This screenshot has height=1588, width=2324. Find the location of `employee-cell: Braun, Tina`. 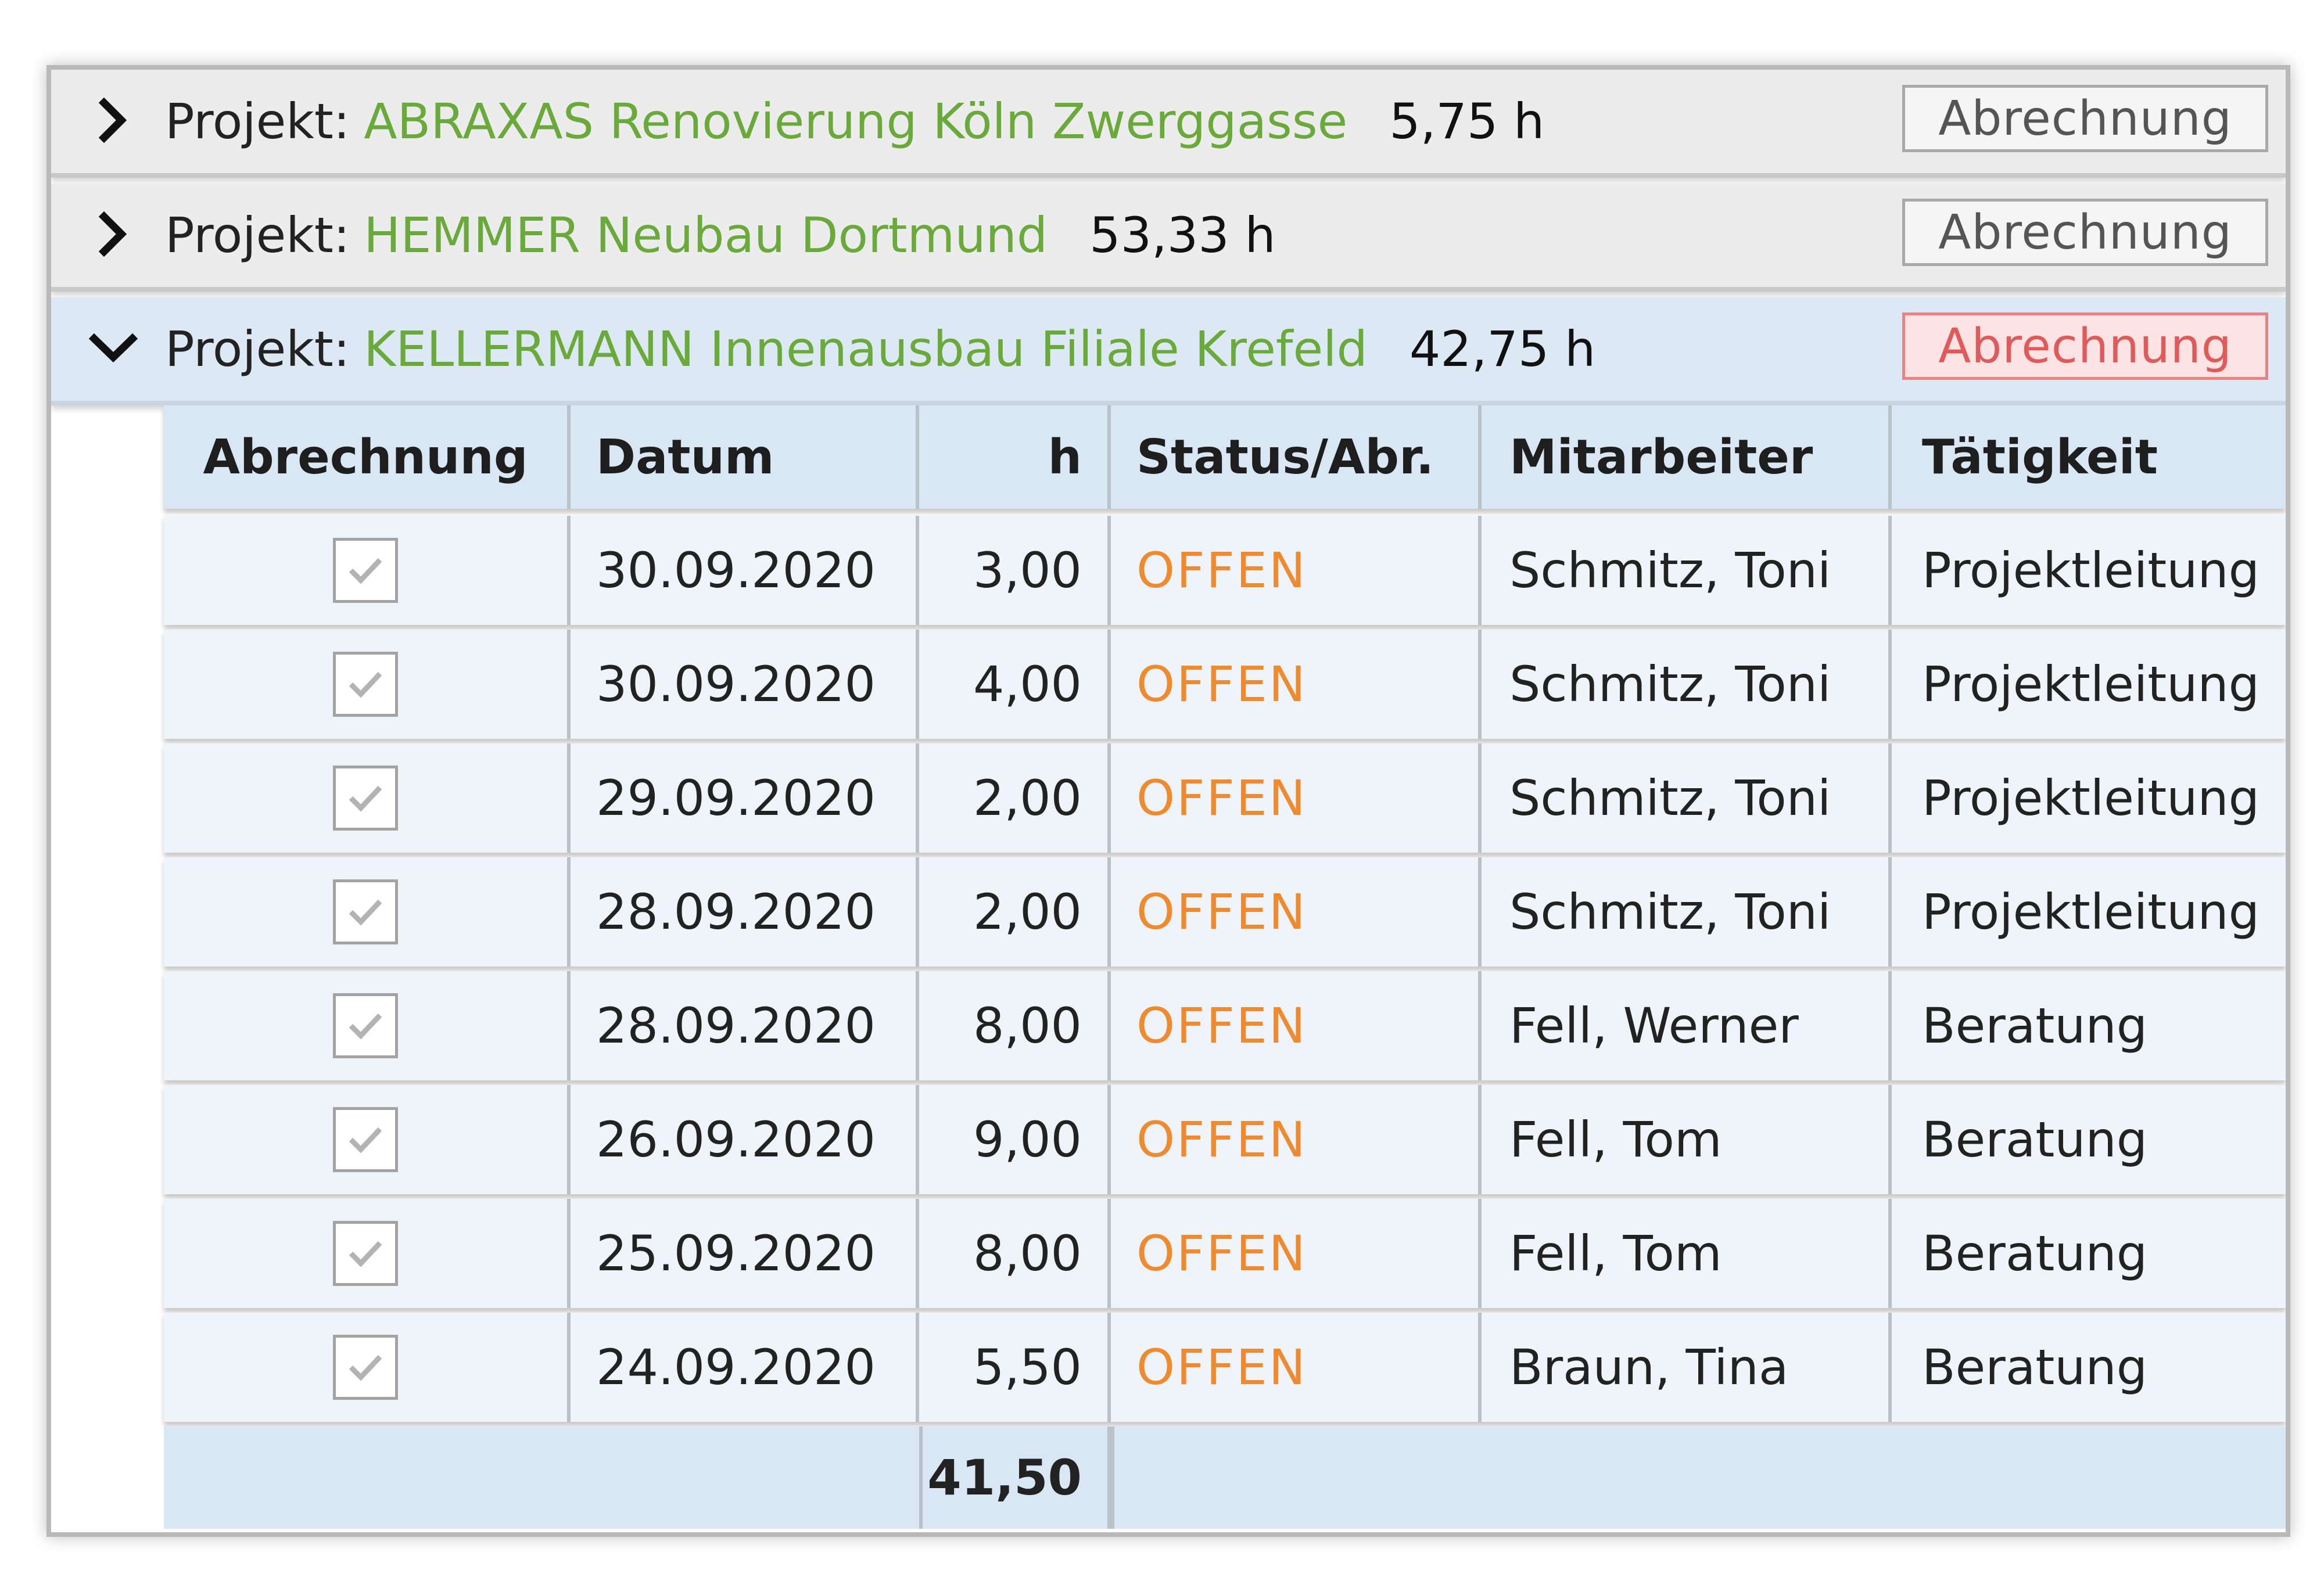

employee-cell: Braun, Tina is located at coordinates (1687, 1368).